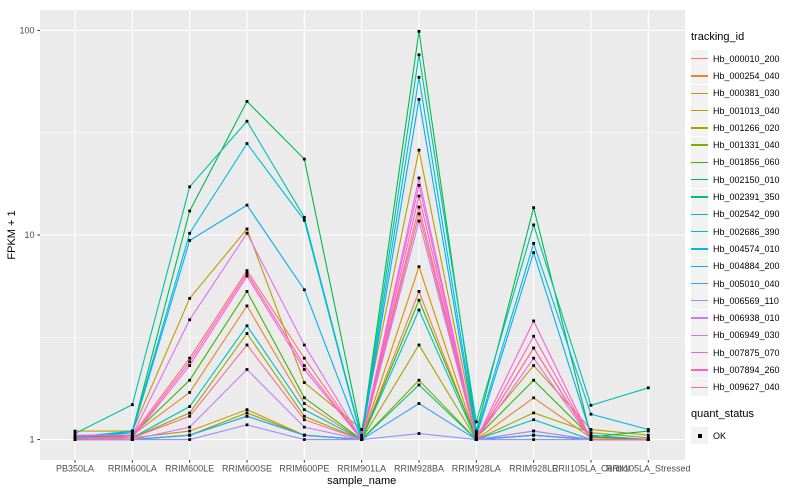 This screenshot has height=500, width=800. I want to click on legend-entry-label: Hb_006949_030, so click(746, 335).